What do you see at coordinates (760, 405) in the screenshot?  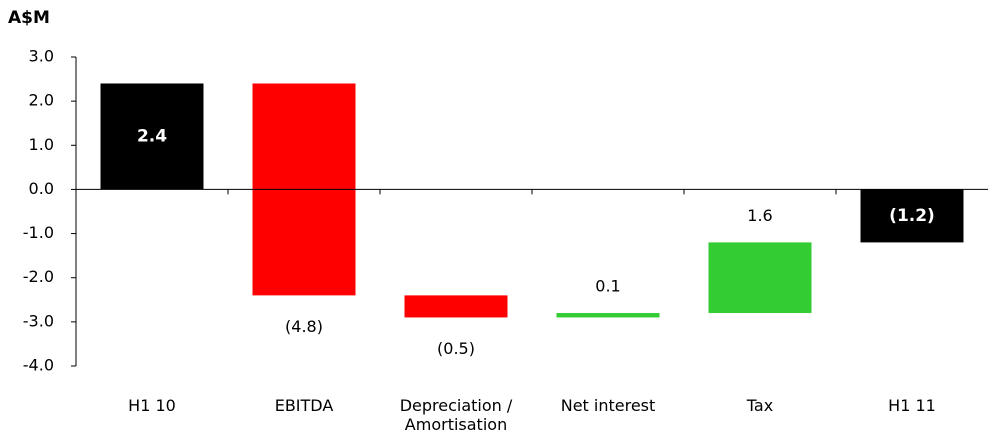 I see `x-tick-label: Tax` at bounding box center [760, 405].